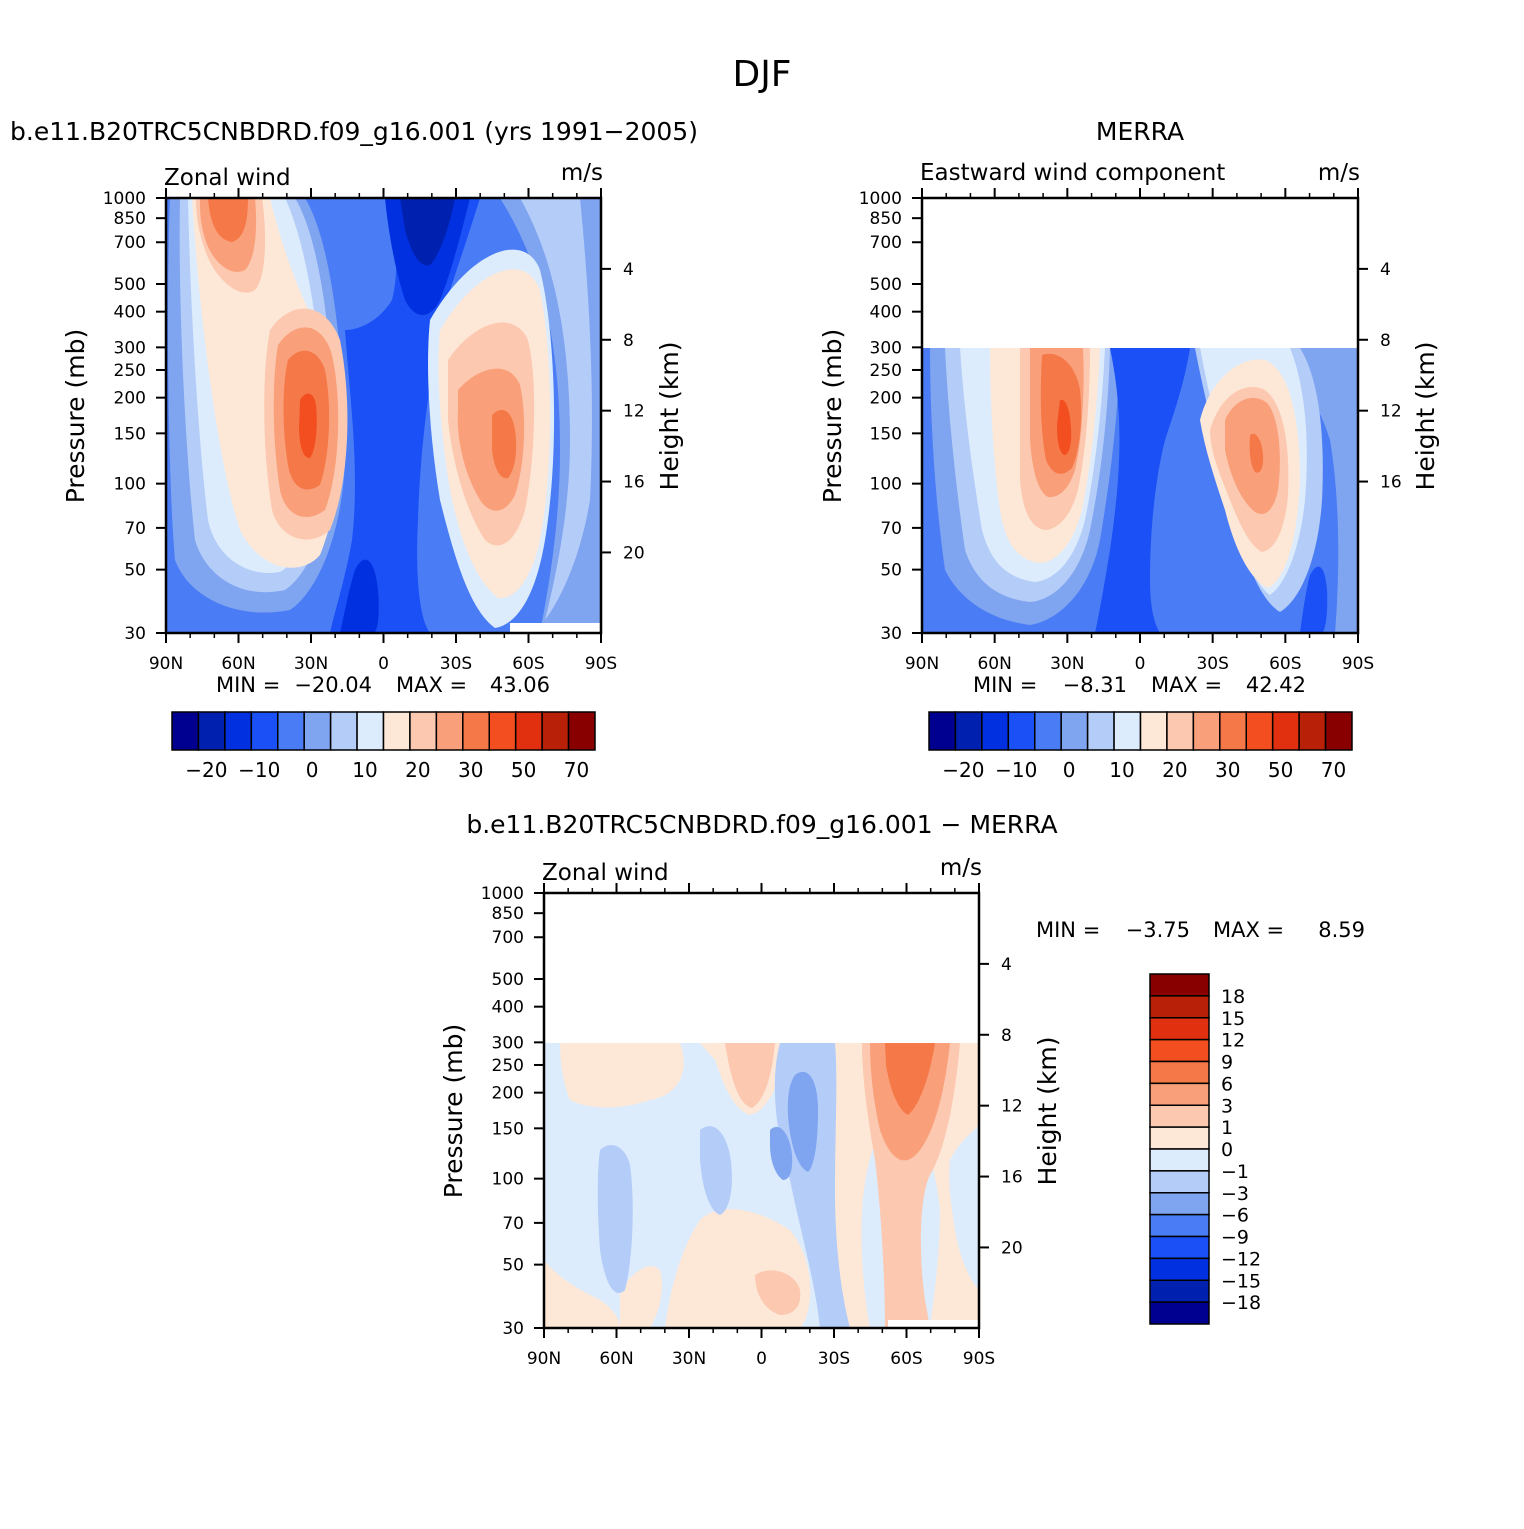 The height and width of the screenshot is (1529, 1524). Describe the element at coordinates (508, 1180) in the screenshot. I see `y-tick-label: 100` at that location.